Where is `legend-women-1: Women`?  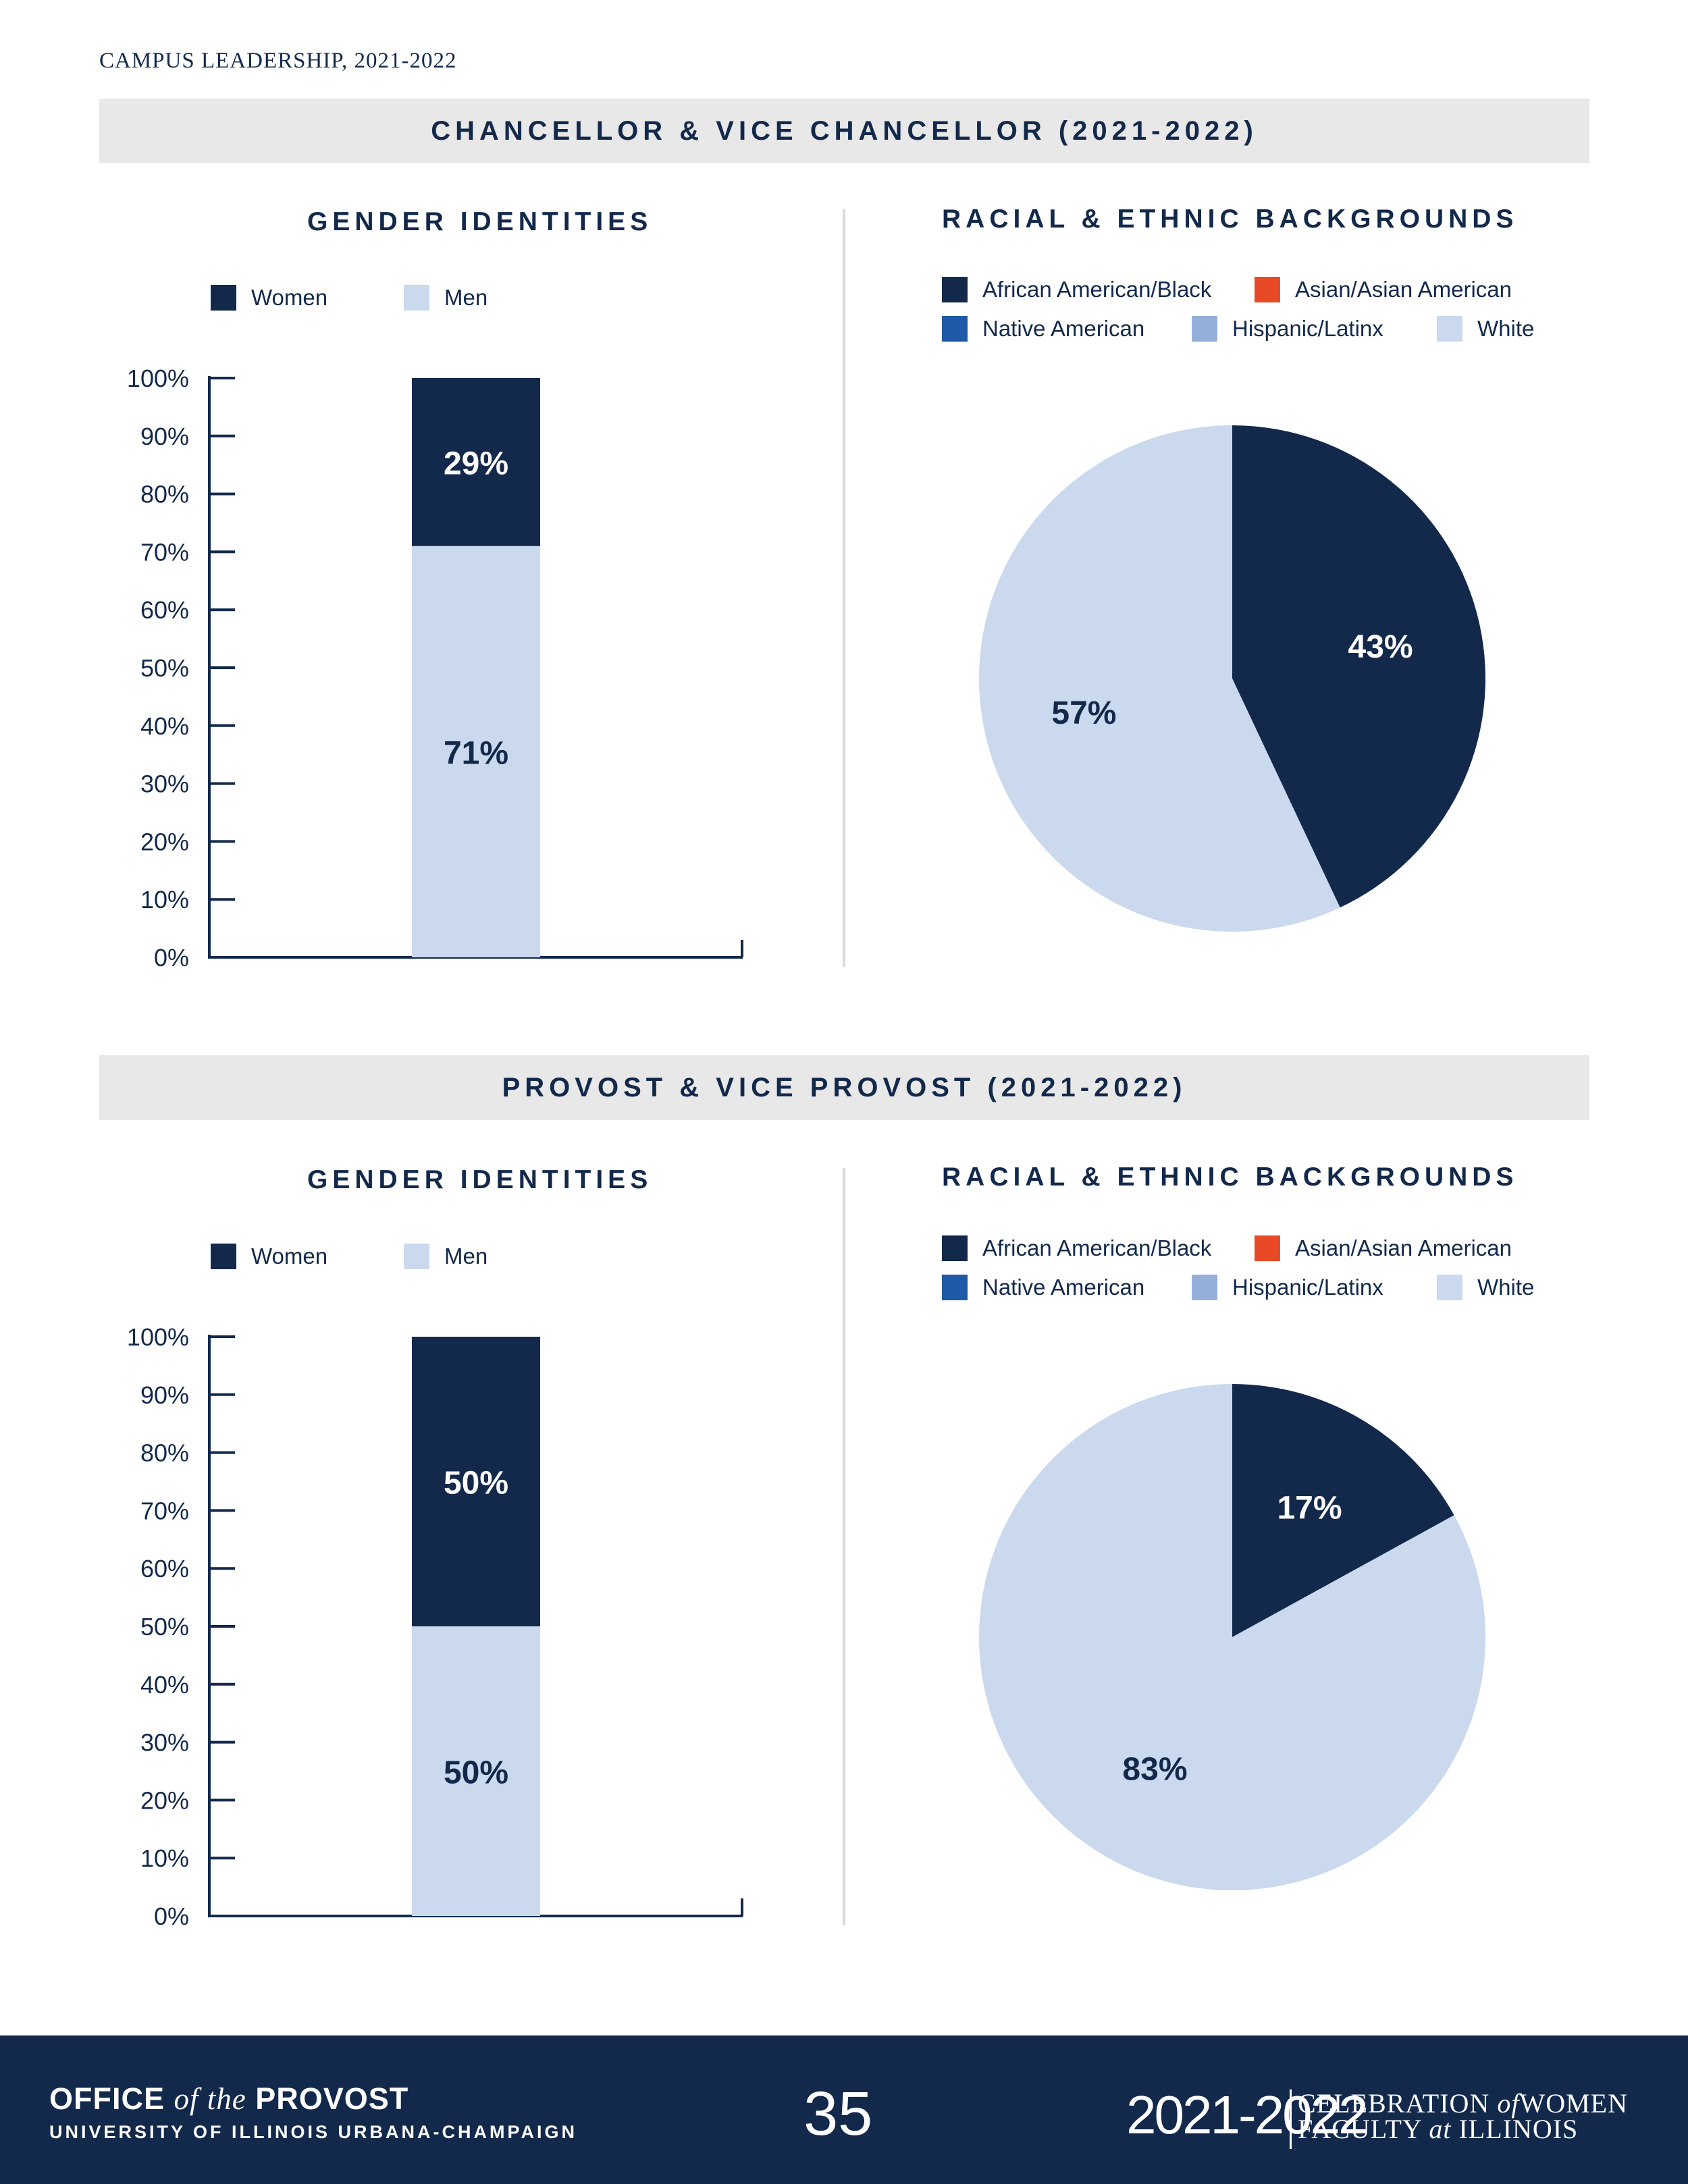 legend-women-1: Women is located at coordinates (269, 298).